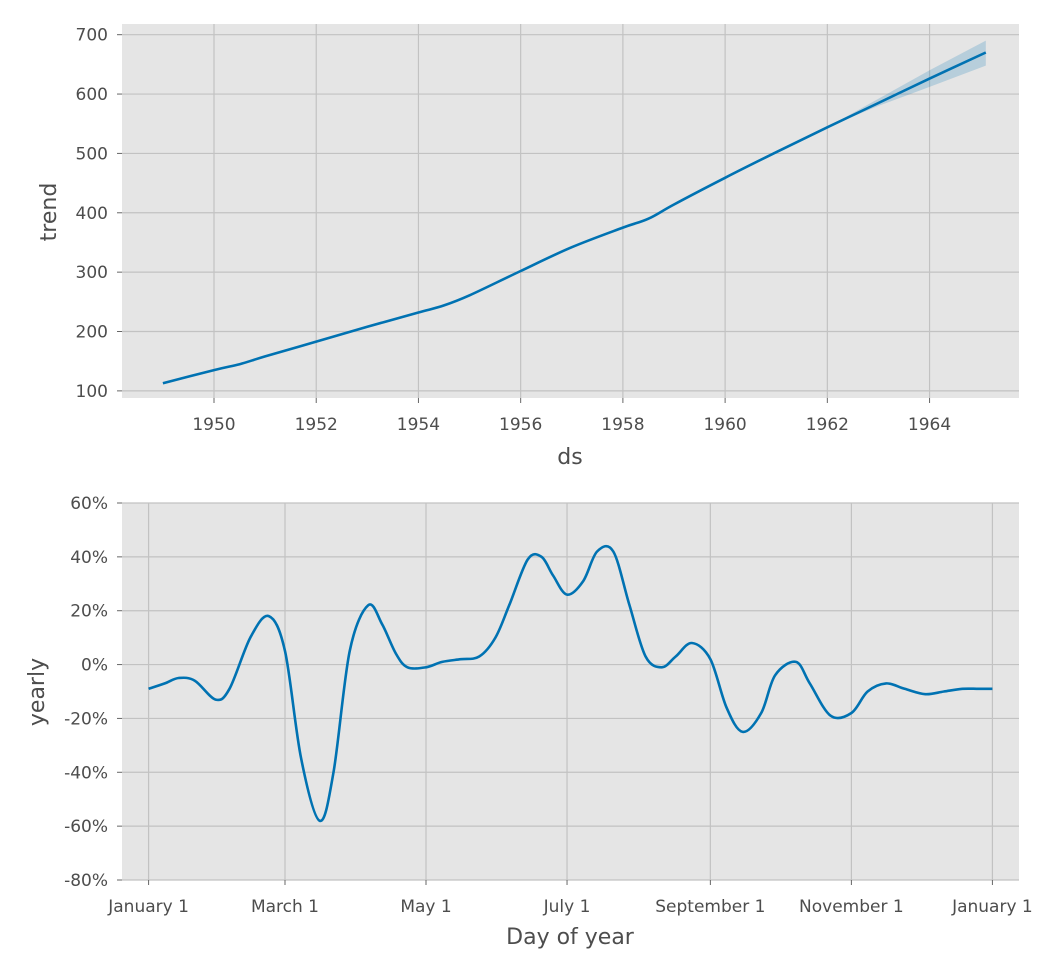  What do you see at coordinates (49, 212) in the screenshot?
I see `trend-y-axis-title: trend` at bounding box center [49, 212].